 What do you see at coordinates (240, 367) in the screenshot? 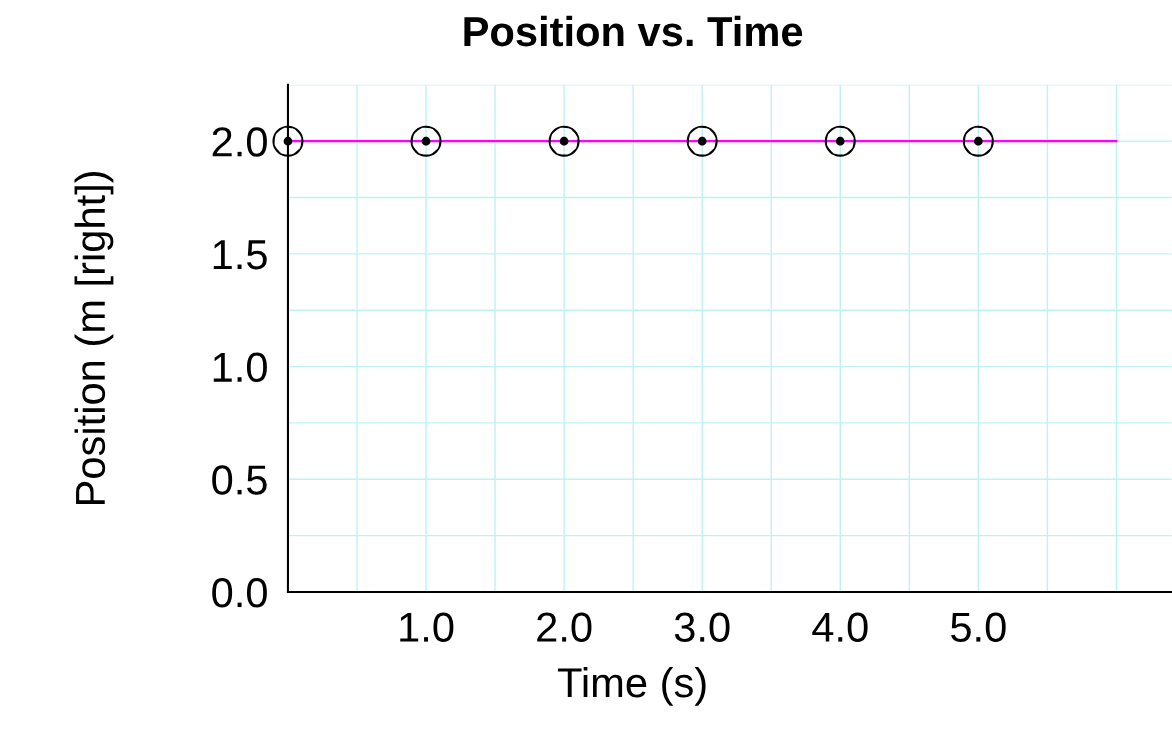
I see `y-tick-label: 1.0` at bounding box center [240, 367].